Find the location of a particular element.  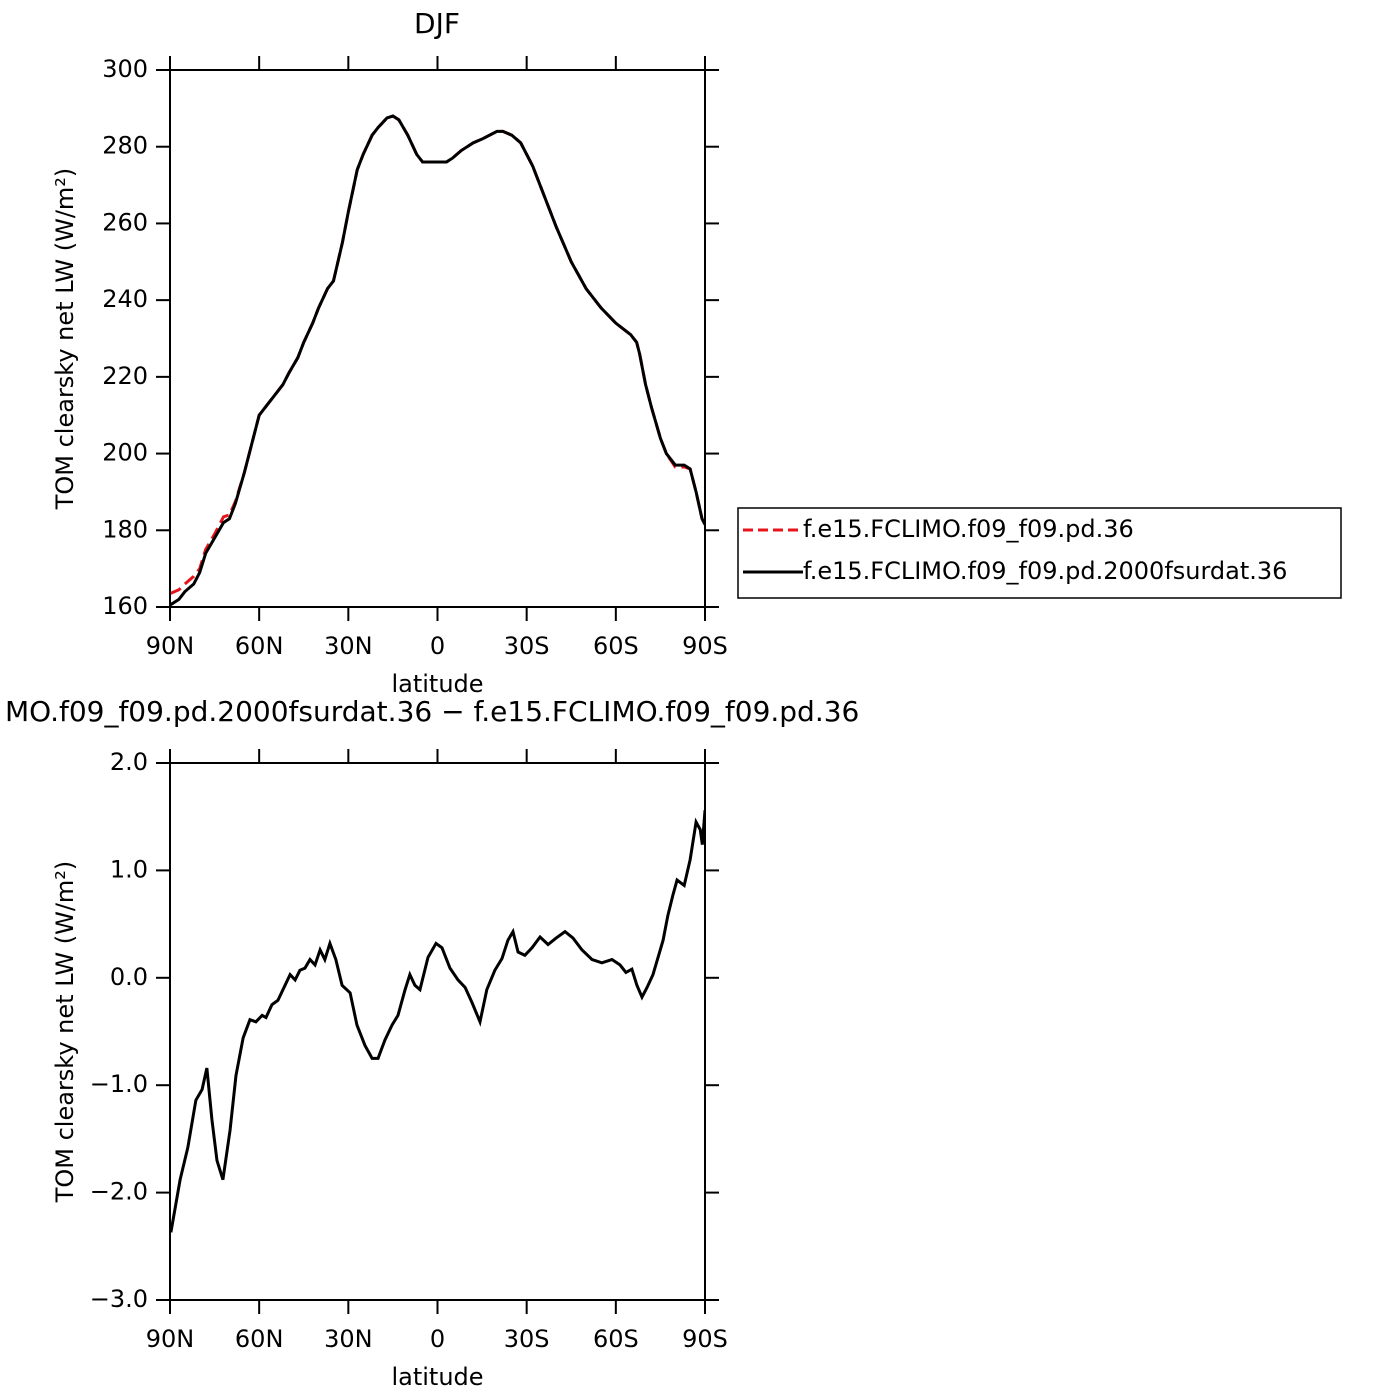

y-tick-label: 220 is located at coordinates (125, 376).